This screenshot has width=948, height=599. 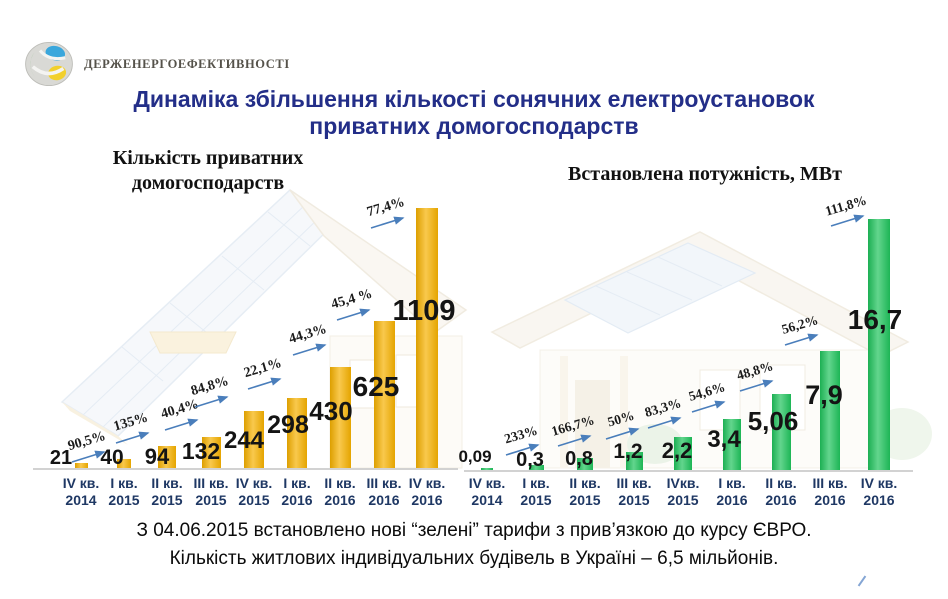 I want to click on households-value-label: 298, so click(x=288, y=425).